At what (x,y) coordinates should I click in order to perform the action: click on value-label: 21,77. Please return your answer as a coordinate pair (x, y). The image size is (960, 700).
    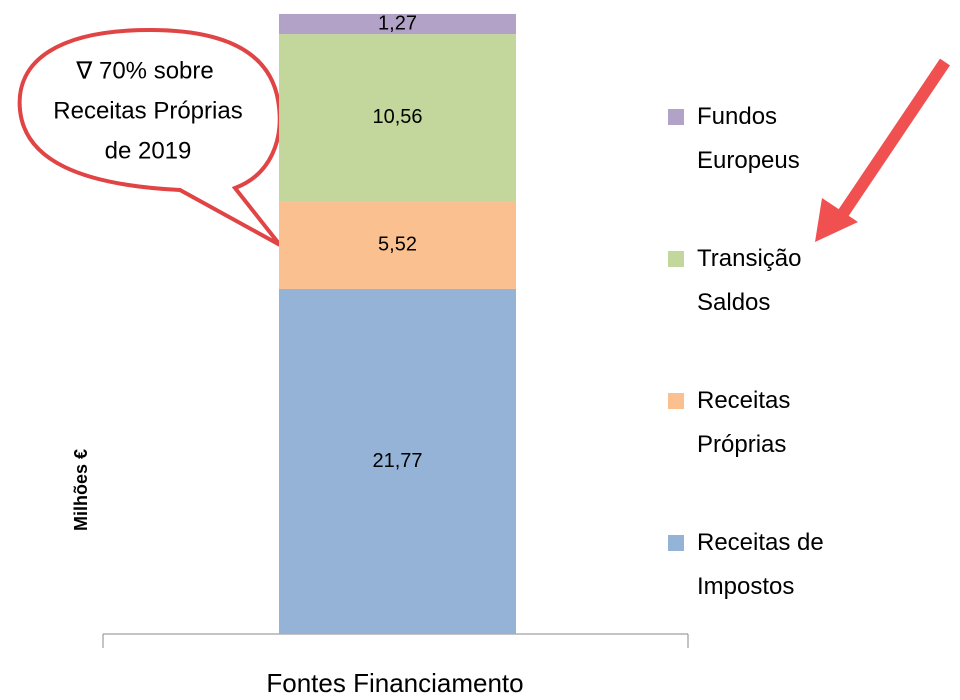
    Looking at the image, I should click on (397, 461).